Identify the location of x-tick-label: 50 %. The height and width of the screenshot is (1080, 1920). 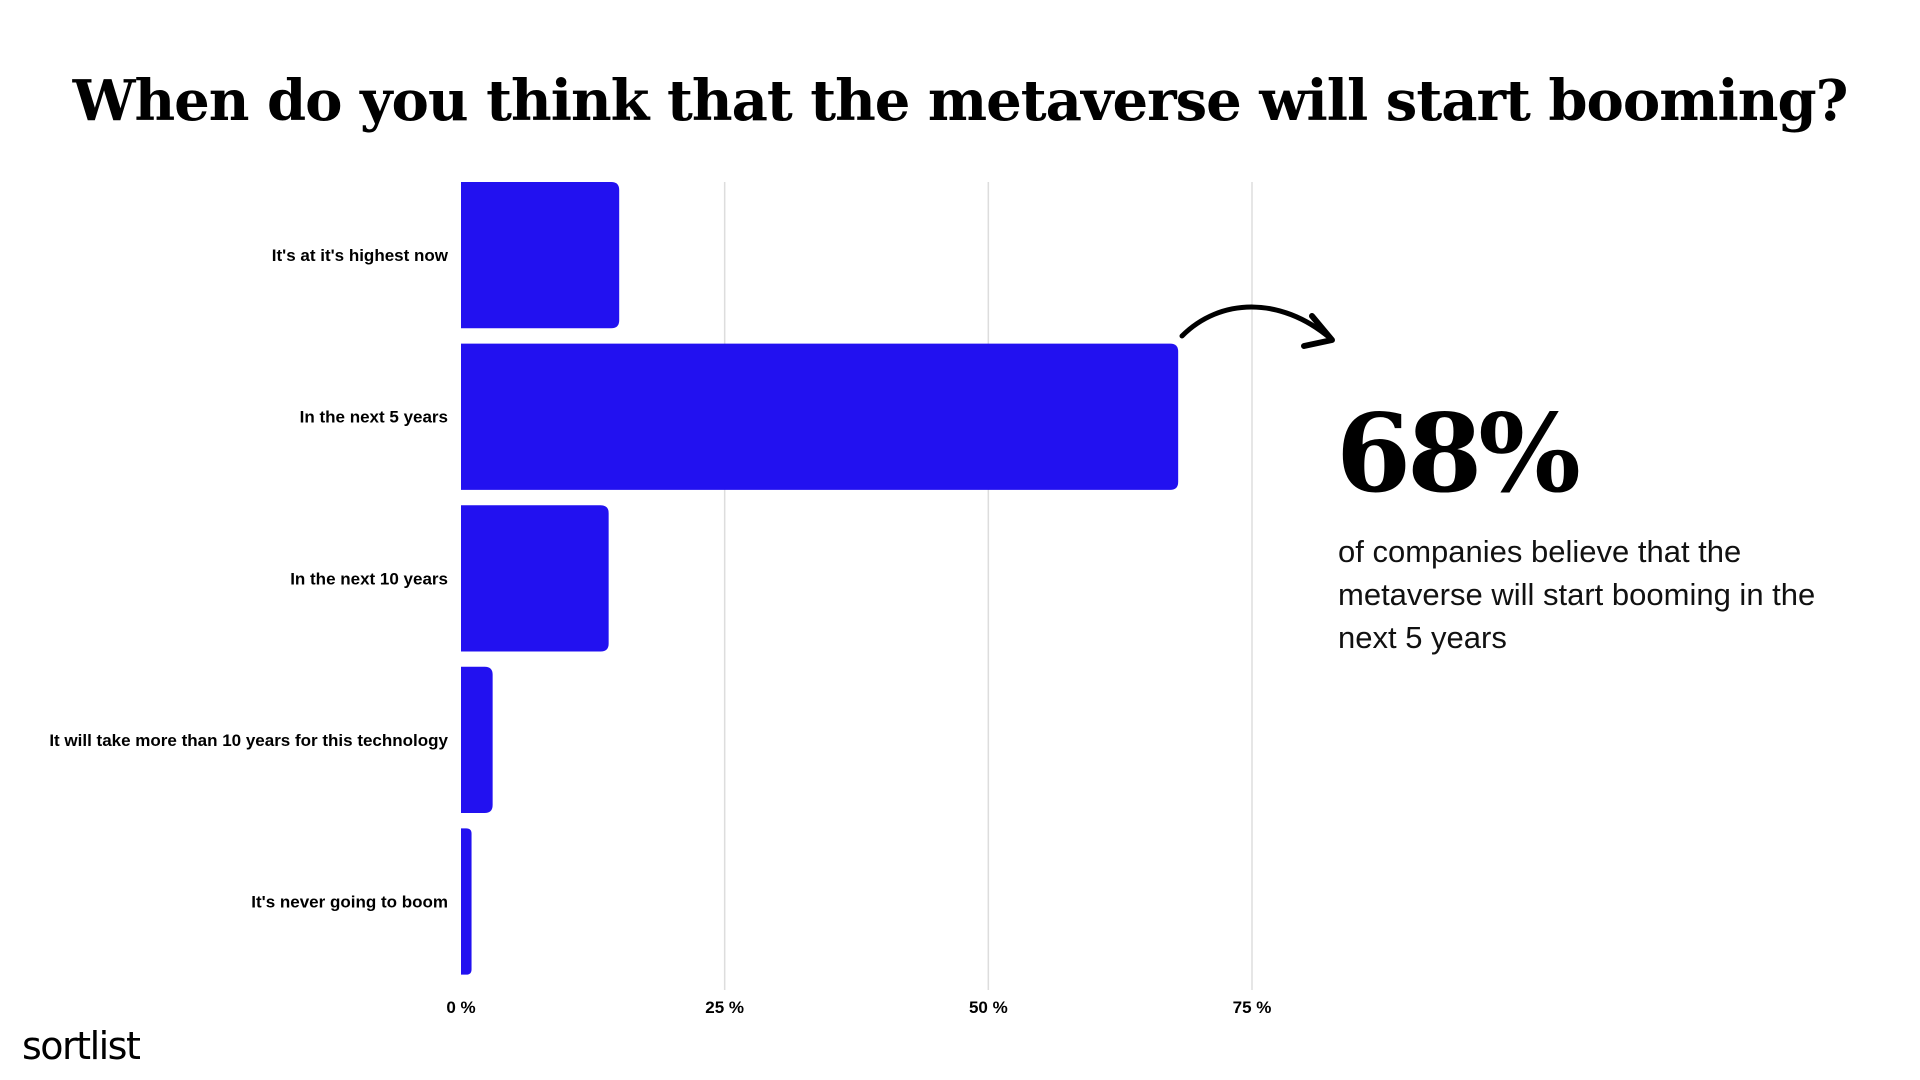
(988, 1007).